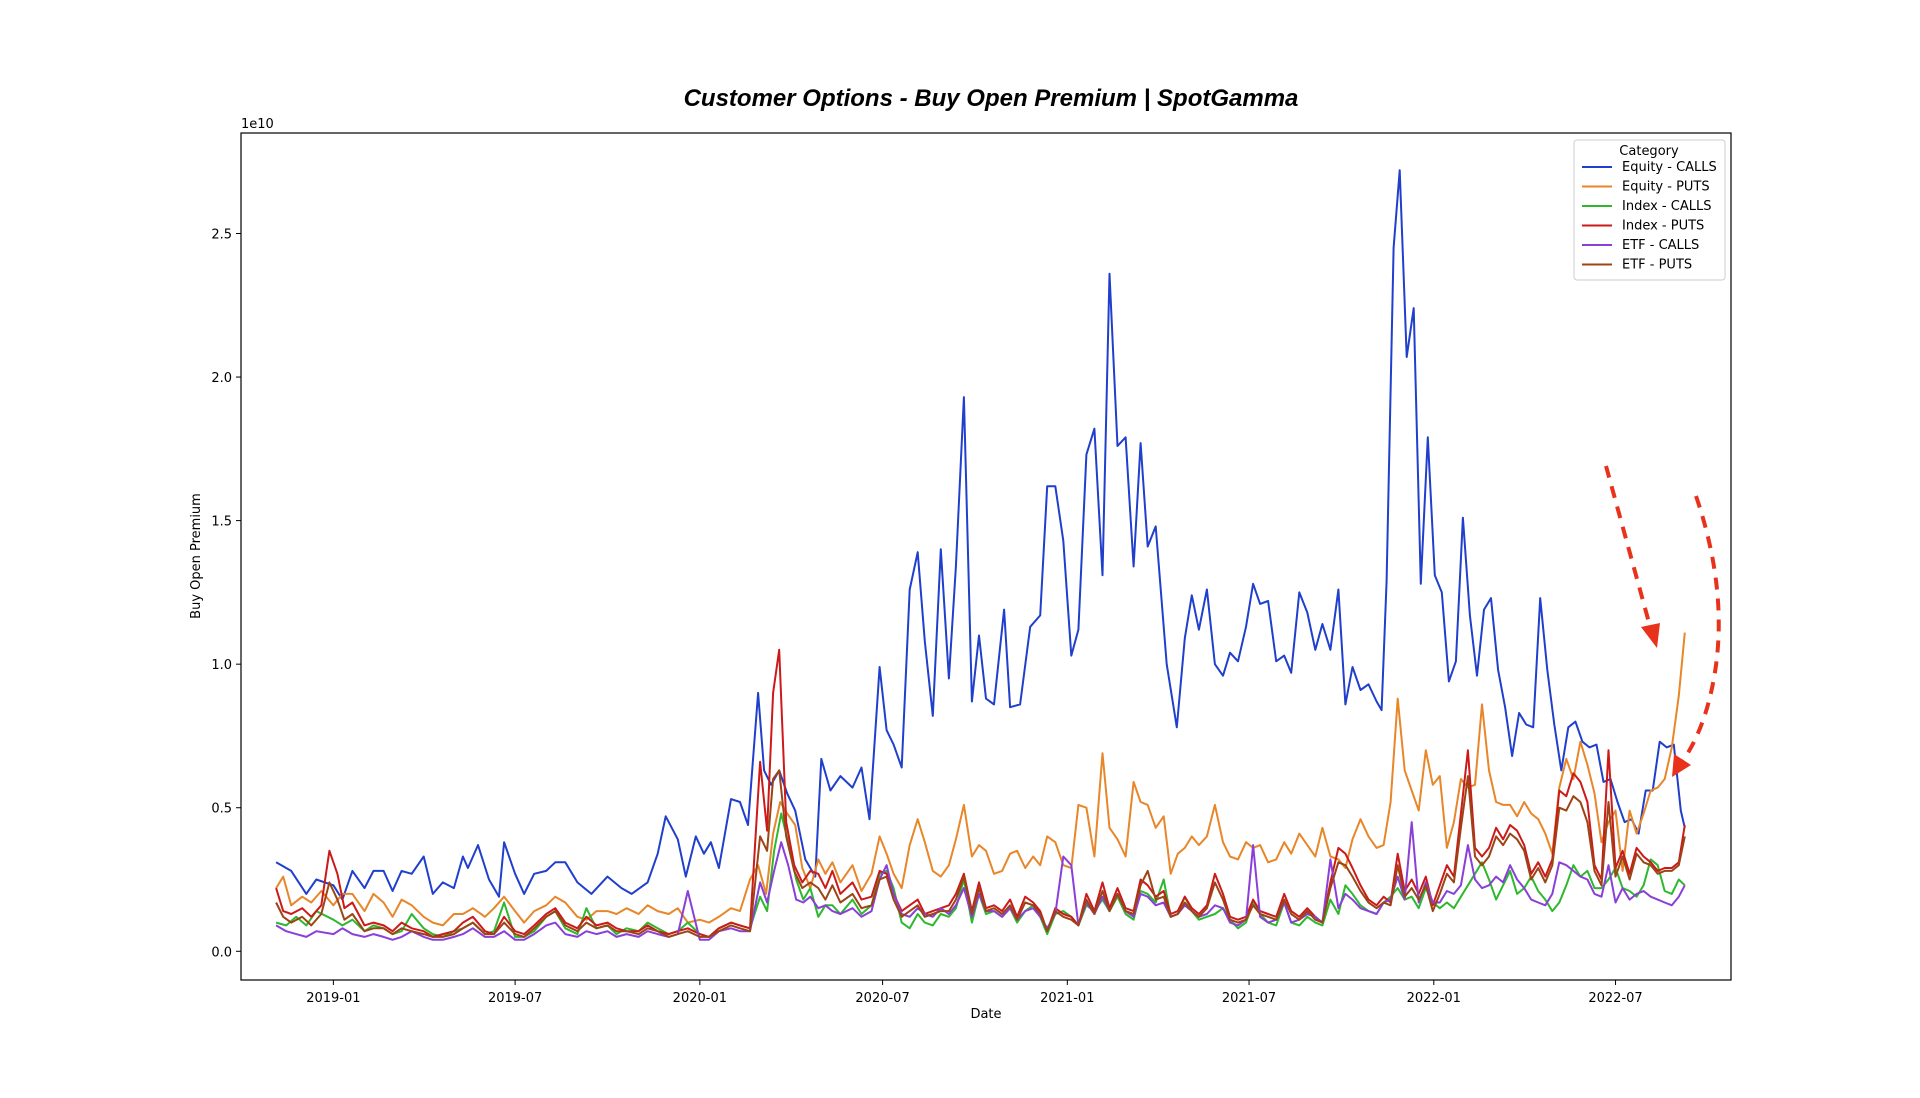 This screenshot has width=1920, height=1098. What do you see at coordinates (1660, 245) in the screenshot?
I see `legend-label: ETF - CALLS` at bounding box center [1660, 245].